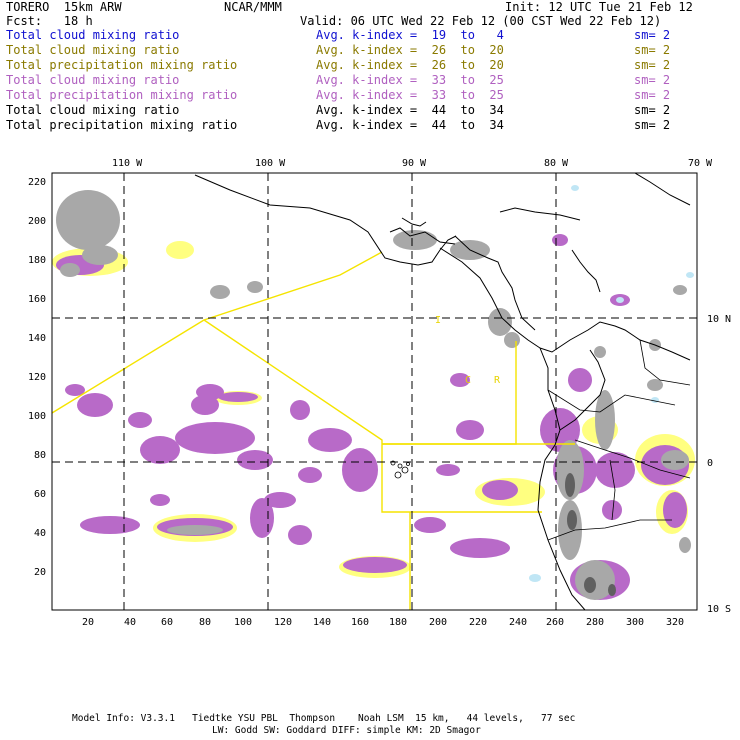  I want to click on lat-label: 0, so click(710, 463).